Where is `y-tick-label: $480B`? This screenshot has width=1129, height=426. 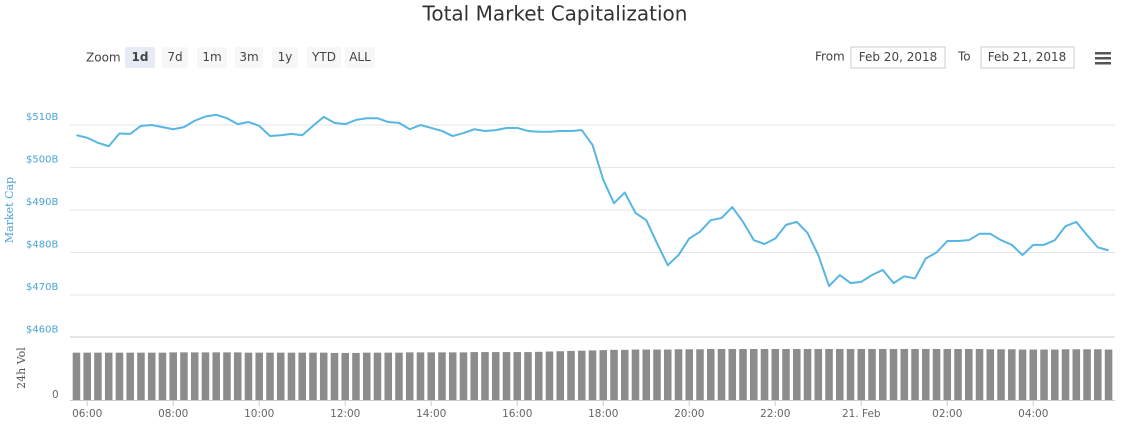
y-tick-label: $480B is located at coordinates (42, 245).